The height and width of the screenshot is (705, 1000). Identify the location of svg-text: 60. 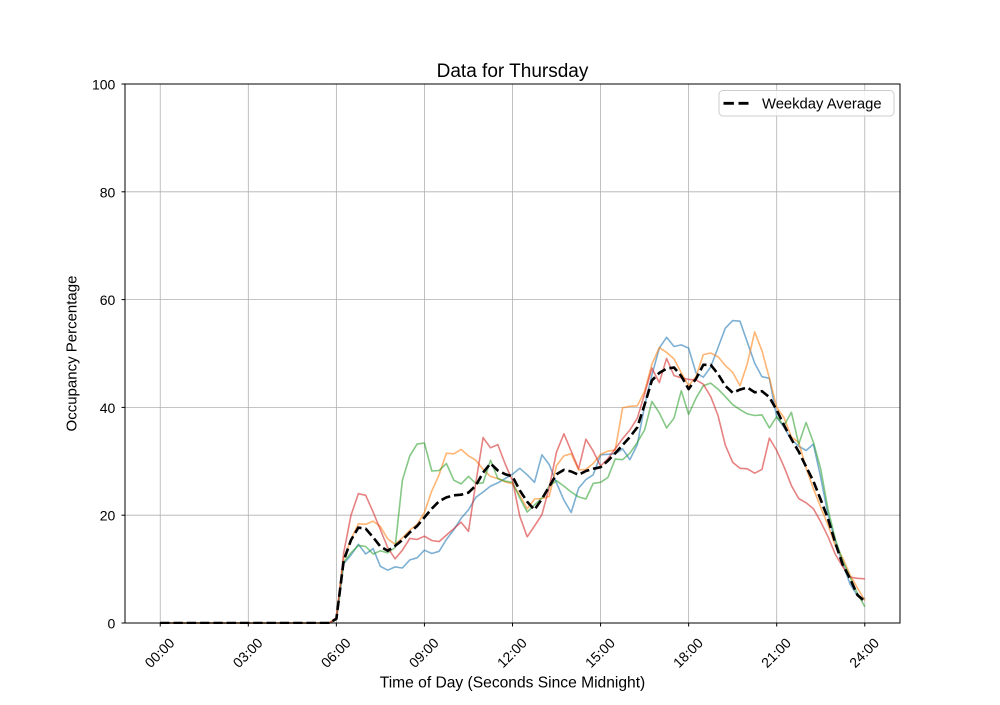
(108, 300).